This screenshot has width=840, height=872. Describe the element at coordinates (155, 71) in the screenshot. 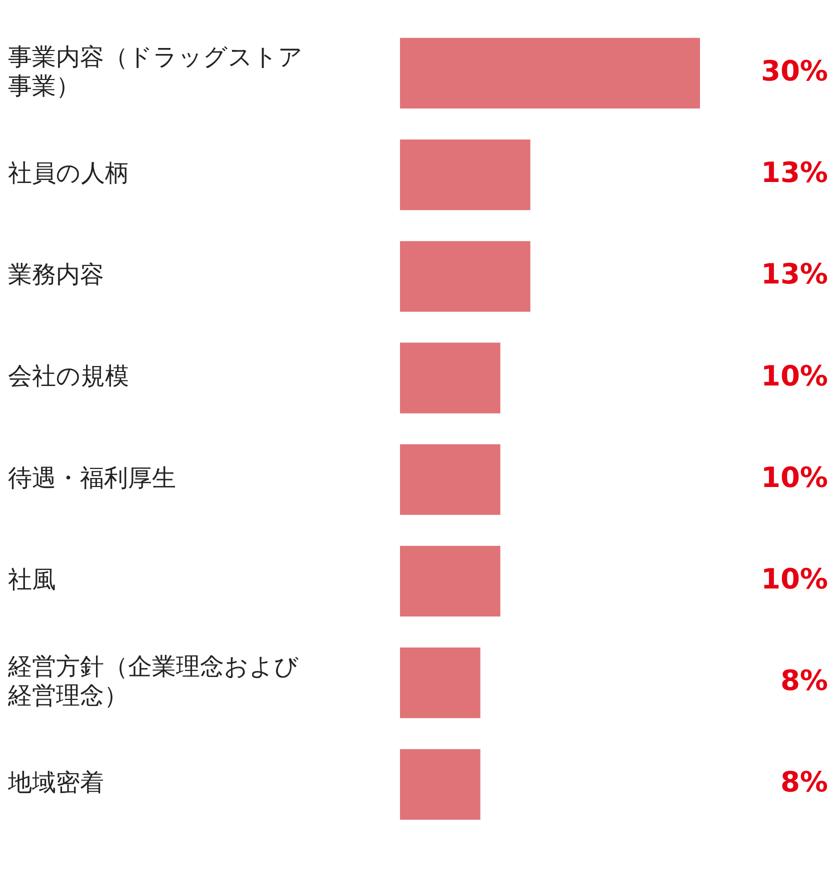

I see `y-tick-label: 事業内容（ドラッグストア事業）` at that location.